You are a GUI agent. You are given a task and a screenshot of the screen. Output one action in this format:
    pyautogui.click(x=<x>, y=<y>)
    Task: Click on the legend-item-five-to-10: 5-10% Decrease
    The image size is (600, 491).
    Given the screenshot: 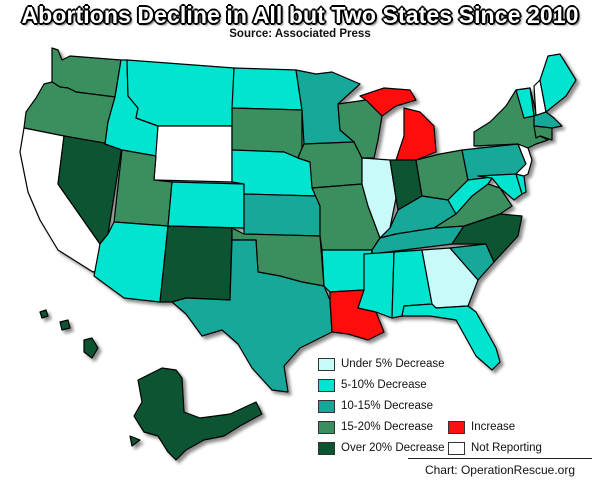 What is the action you would take?
    pyautogui.click(x=372, y=385)
    